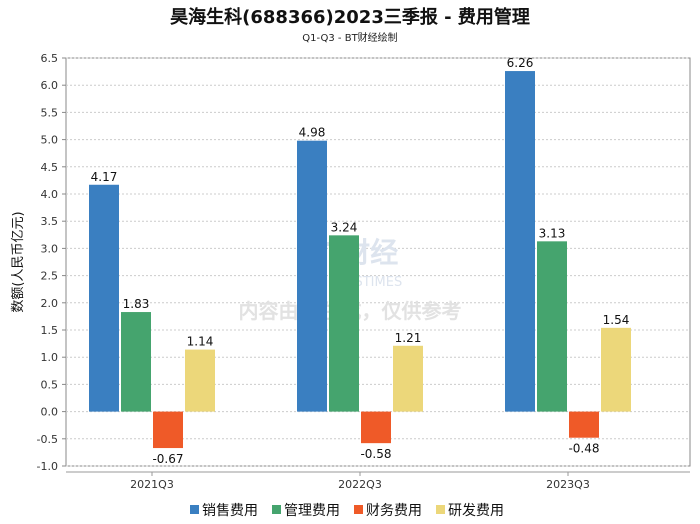  Describe the element at coordinates (360, 484) in the screenshot. I see `x-tick-label: 2022Q3` at that location.